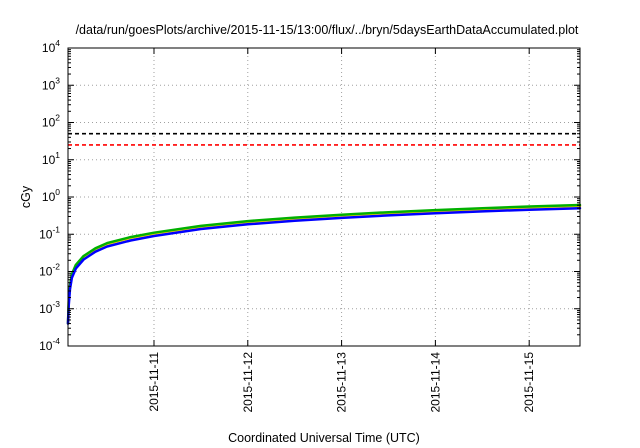 Image resolution: width=640 pixels, height=448 pixels. I want to click on x-tick-label: 2015-11-11, so click(154, 382).